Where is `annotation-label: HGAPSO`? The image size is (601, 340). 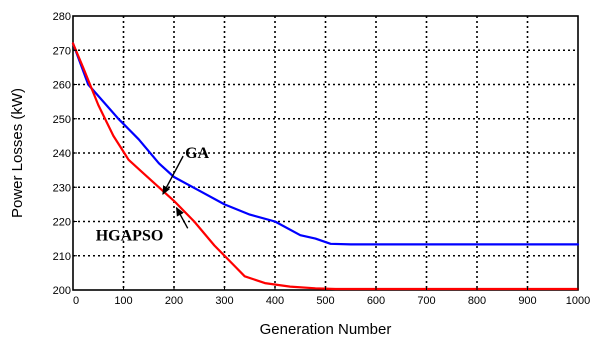
annotation-label: HGAPSO is located at coordinates (130, 235).